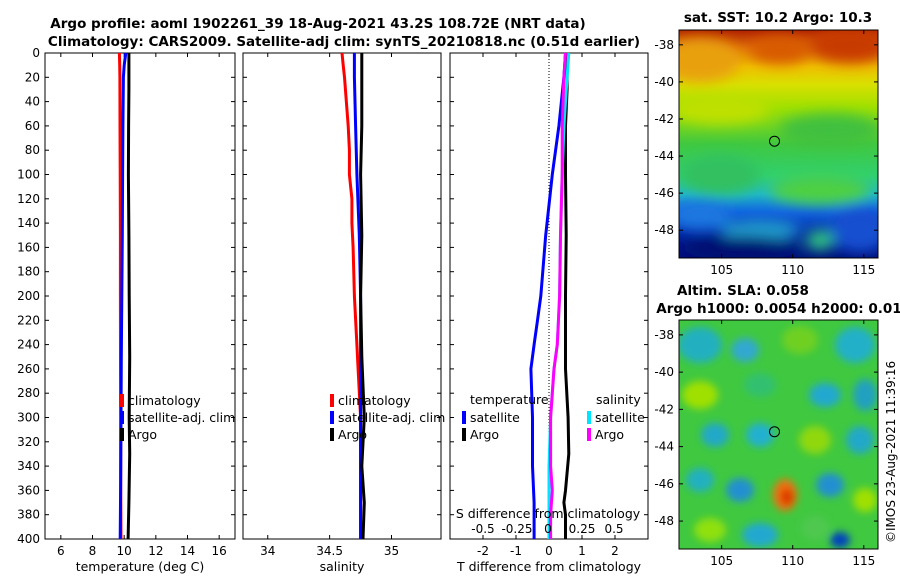  Describe the element at coordinates (615, 551) in the screenshot. I see `difference-xtick-label: 2` at that location.